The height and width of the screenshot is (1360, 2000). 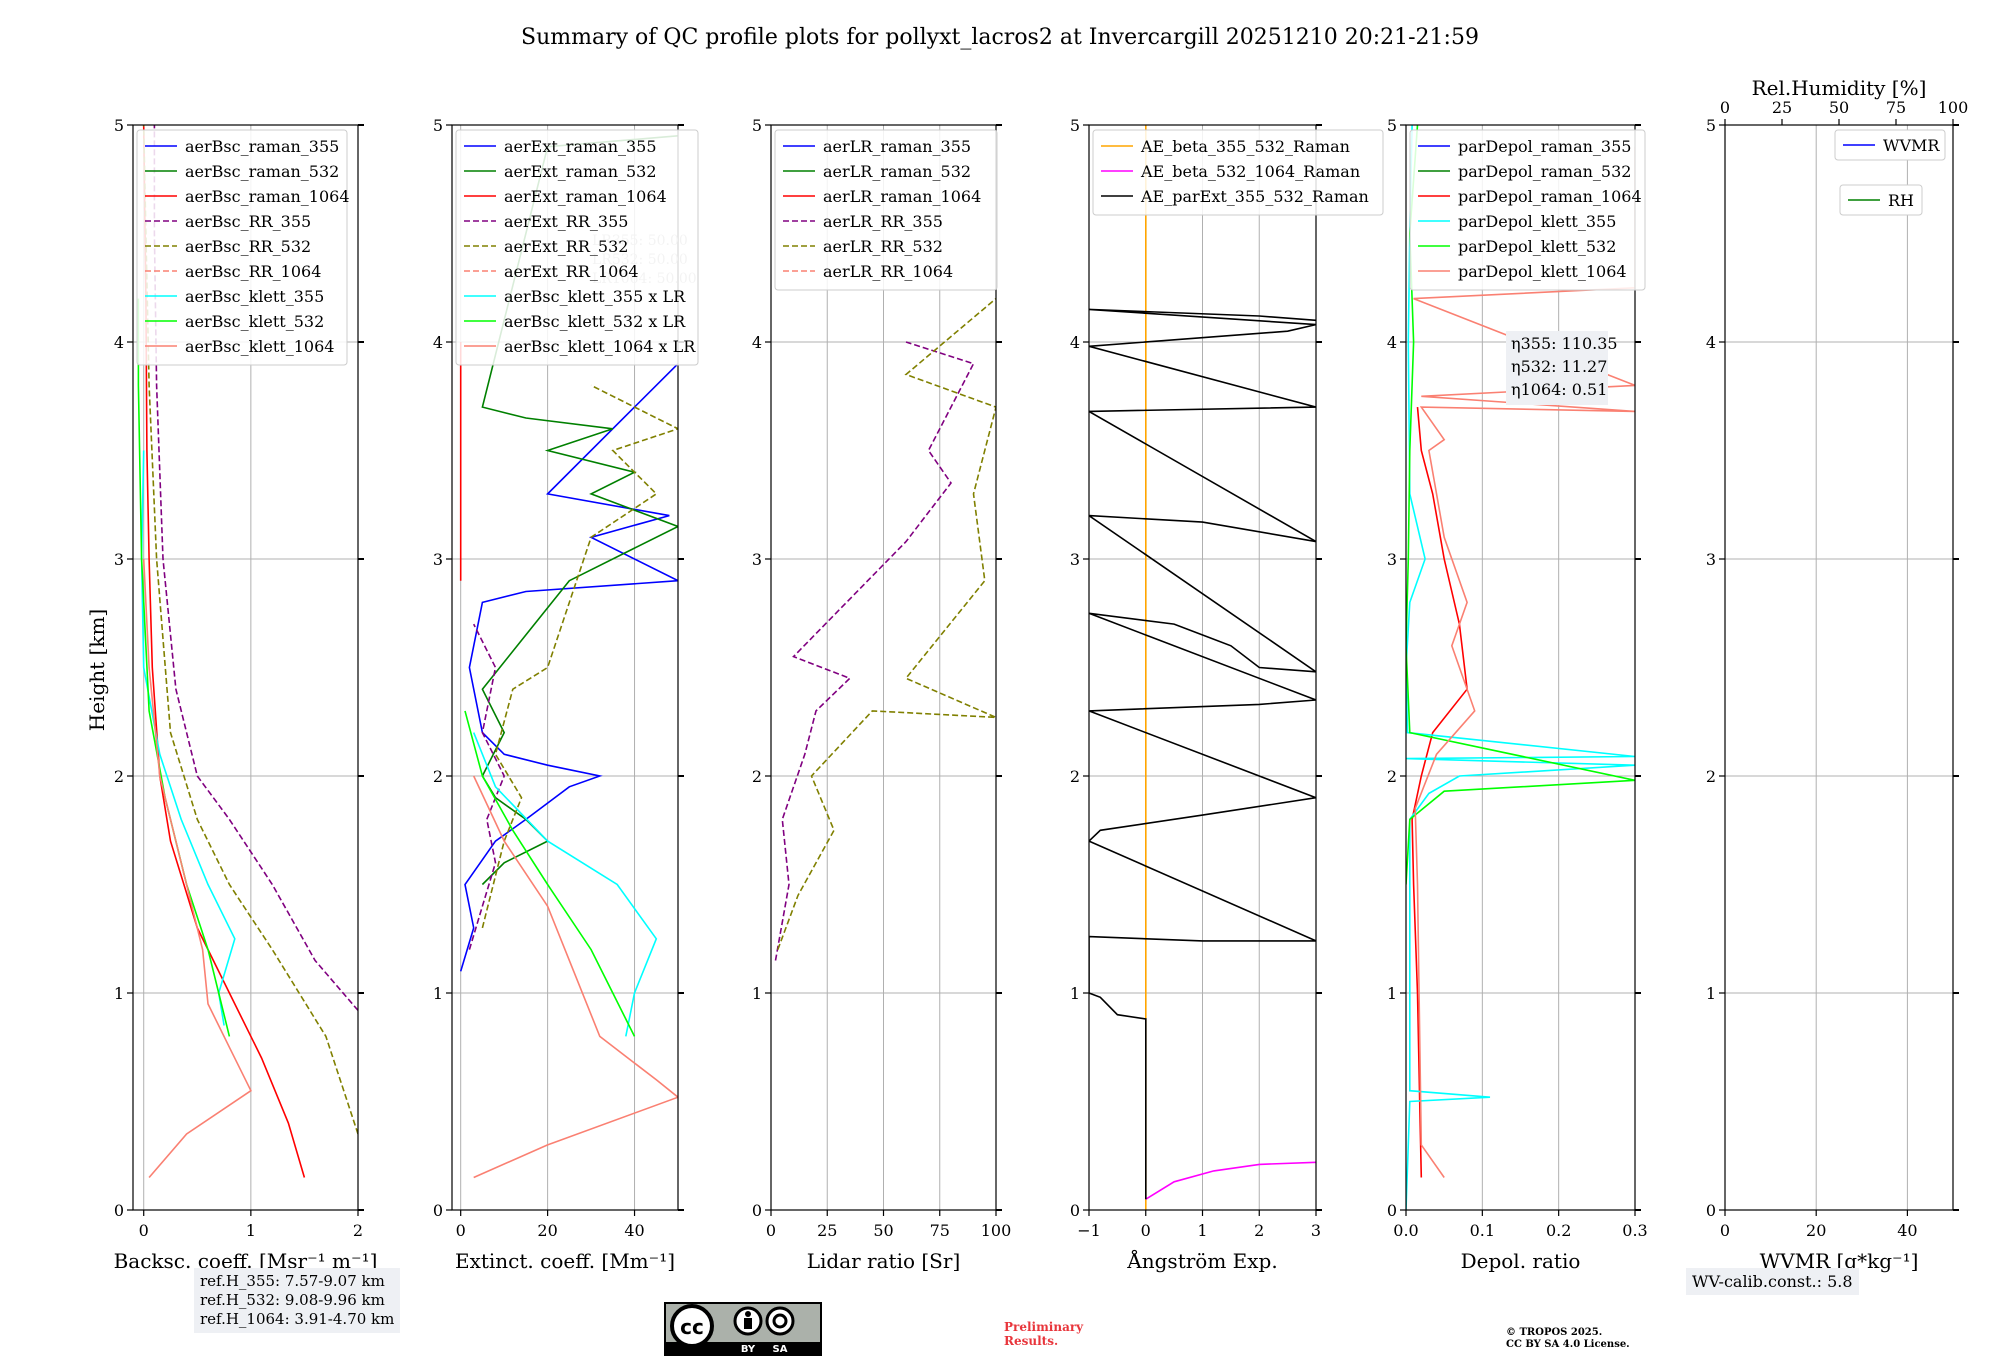 What do you see at coordinates (1521, 1261) in the screenshot?
I see `x-axis-label: Depol. ratio` at bounding box center [1521, 1261].